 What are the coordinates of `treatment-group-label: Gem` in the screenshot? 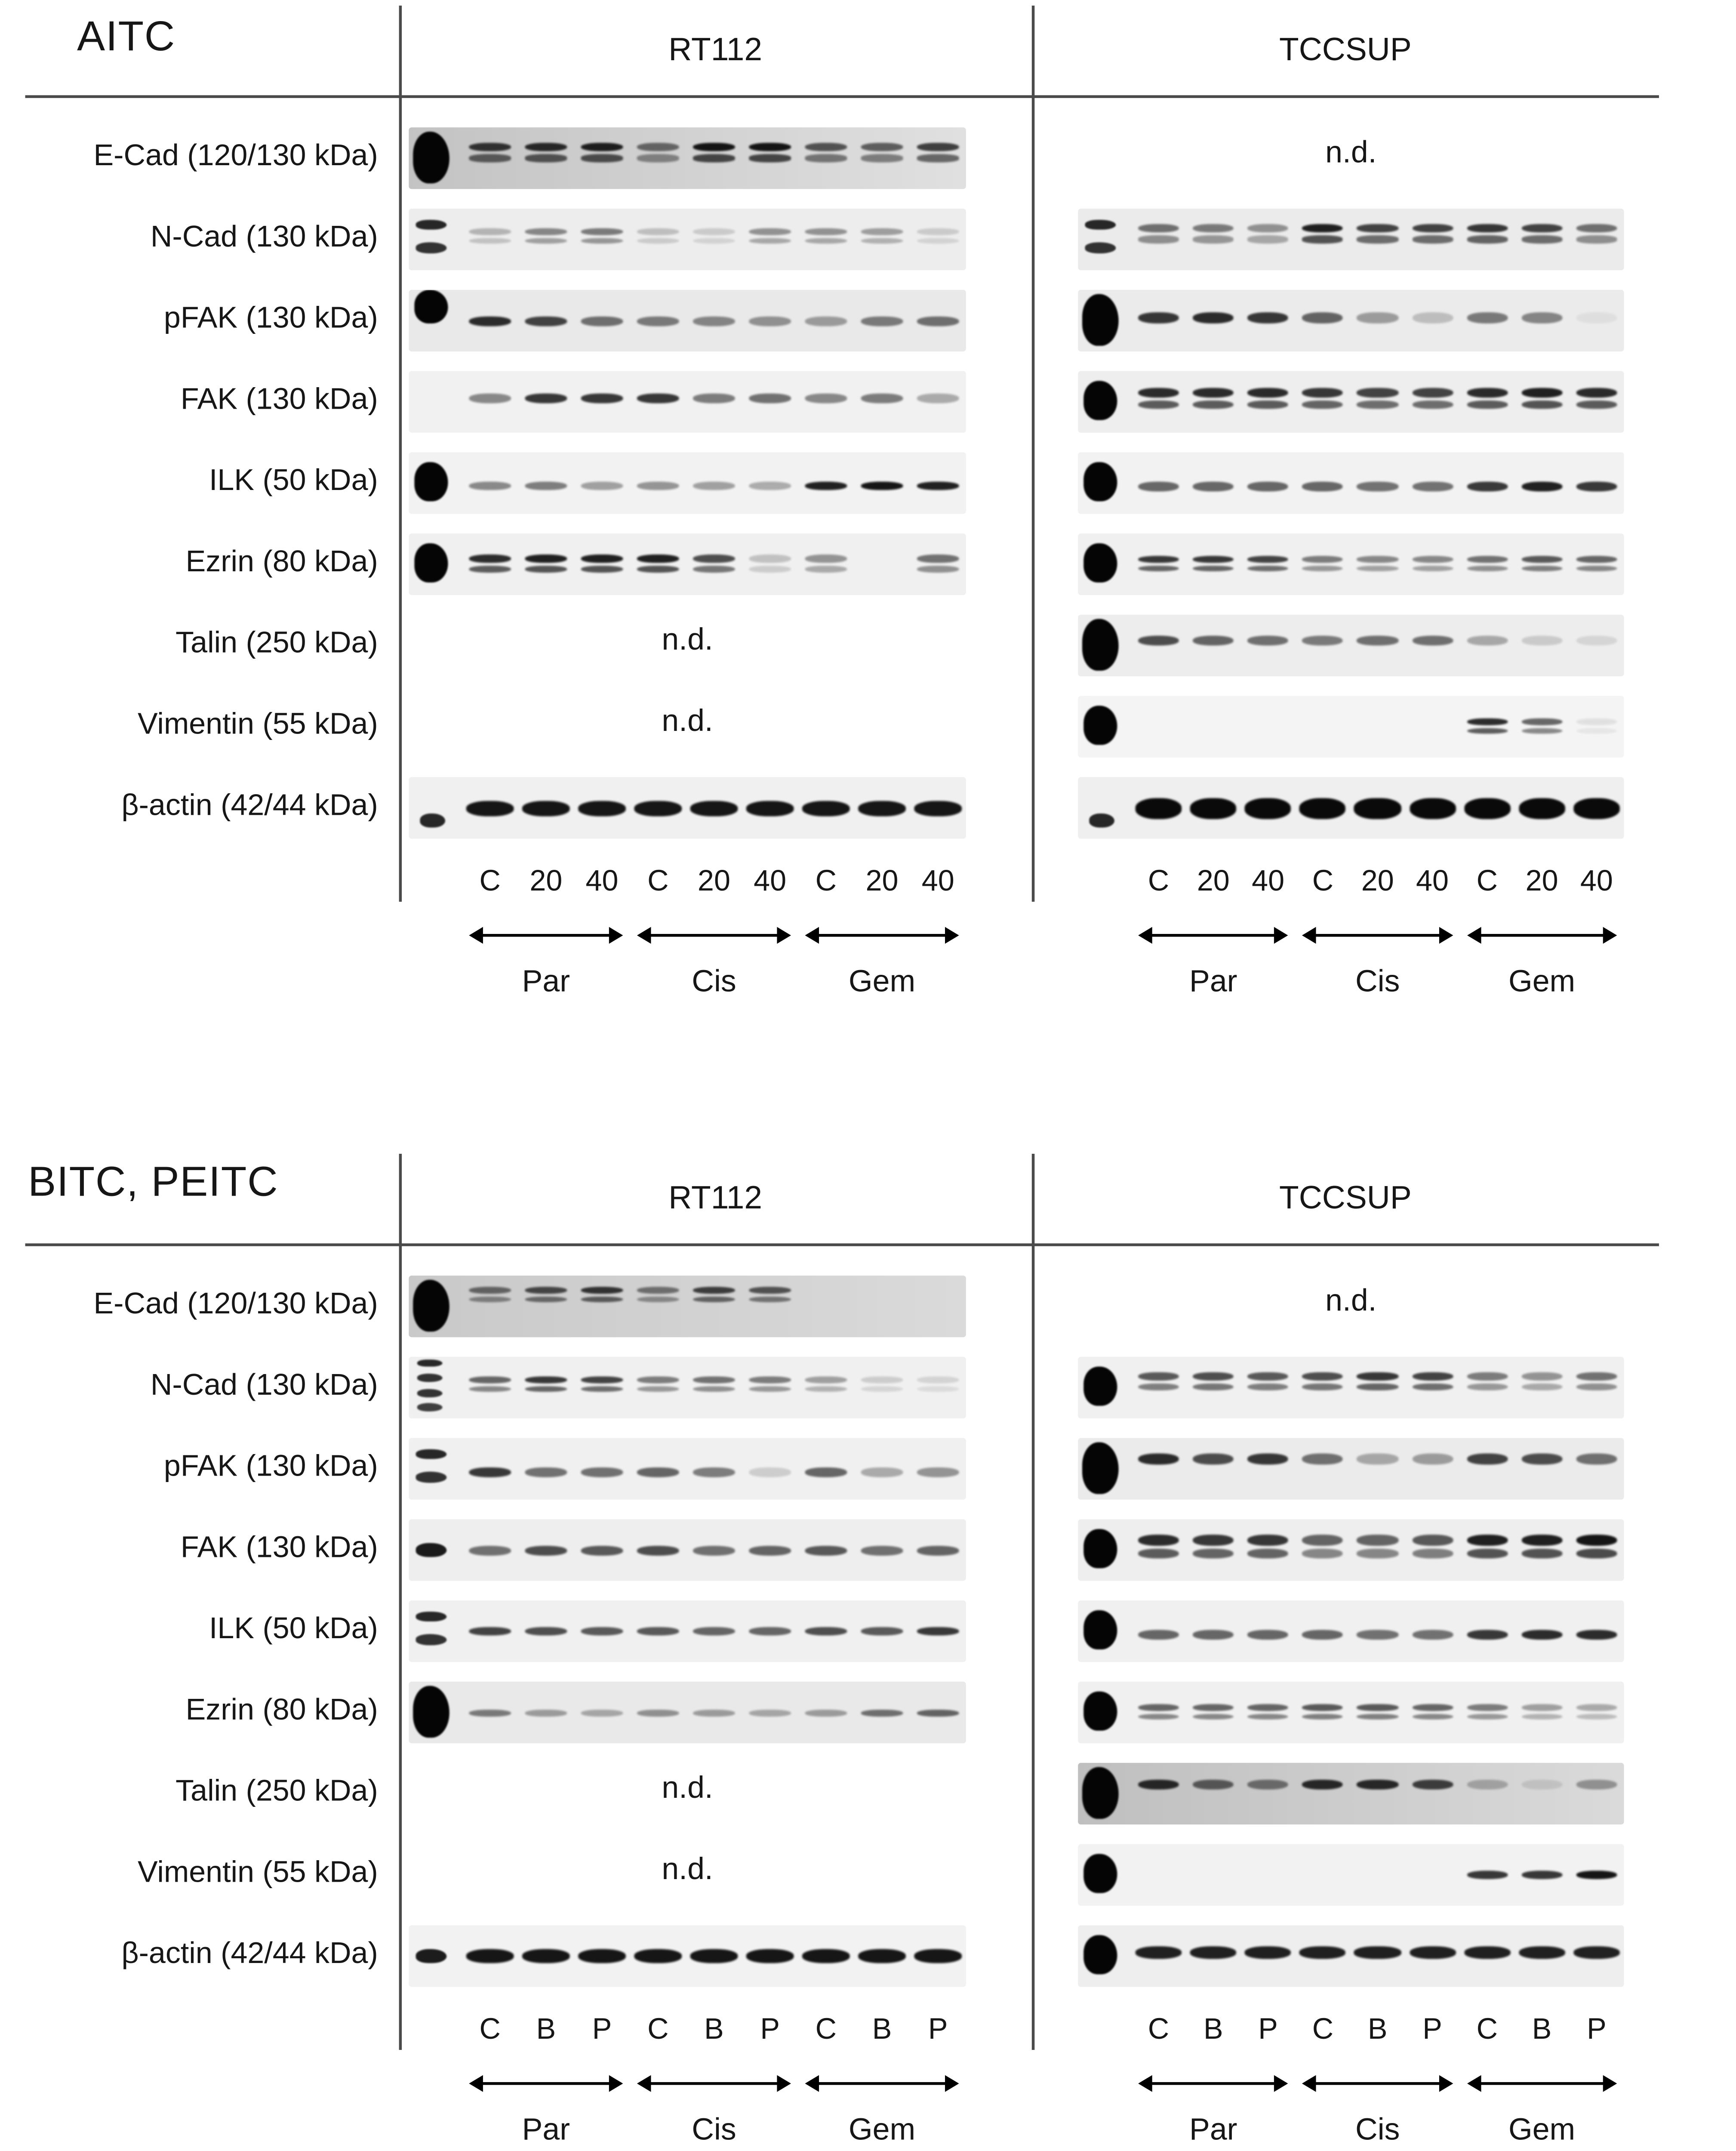 It's located at (1542, 2129).